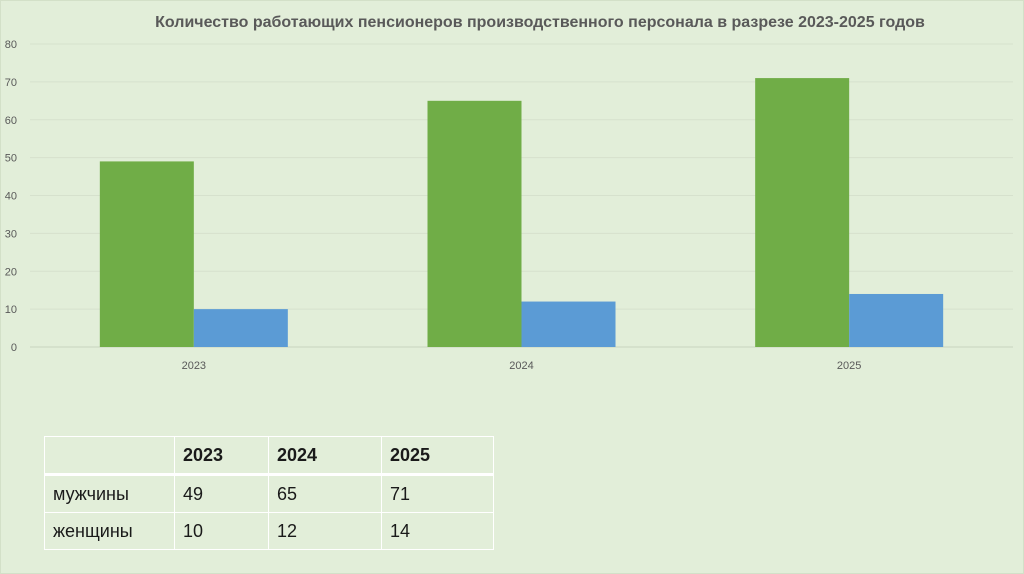  Describe the element at coordinates (194, 366) in the screenshot. I see `x-tick-label: 2023` at that location.